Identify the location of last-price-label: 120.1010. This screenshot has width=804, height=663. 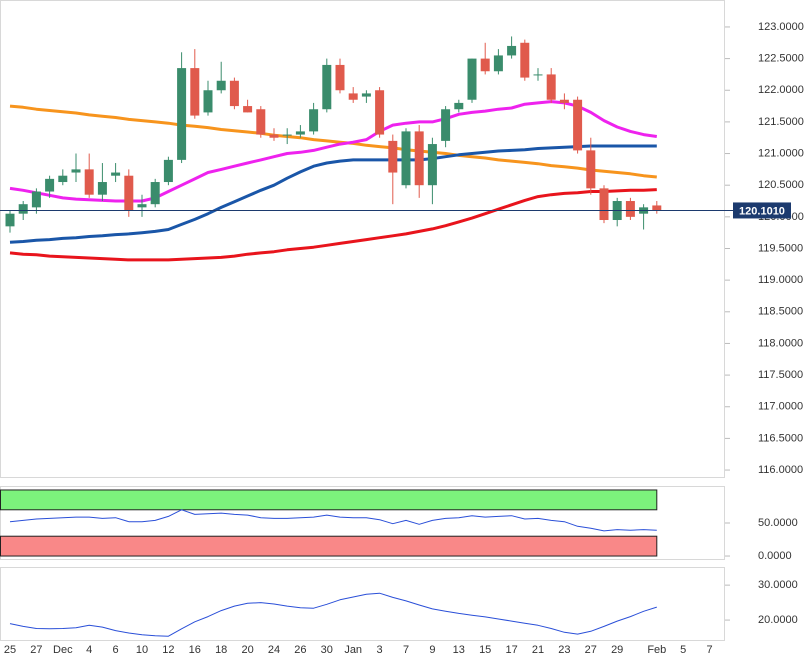
(762, 211).